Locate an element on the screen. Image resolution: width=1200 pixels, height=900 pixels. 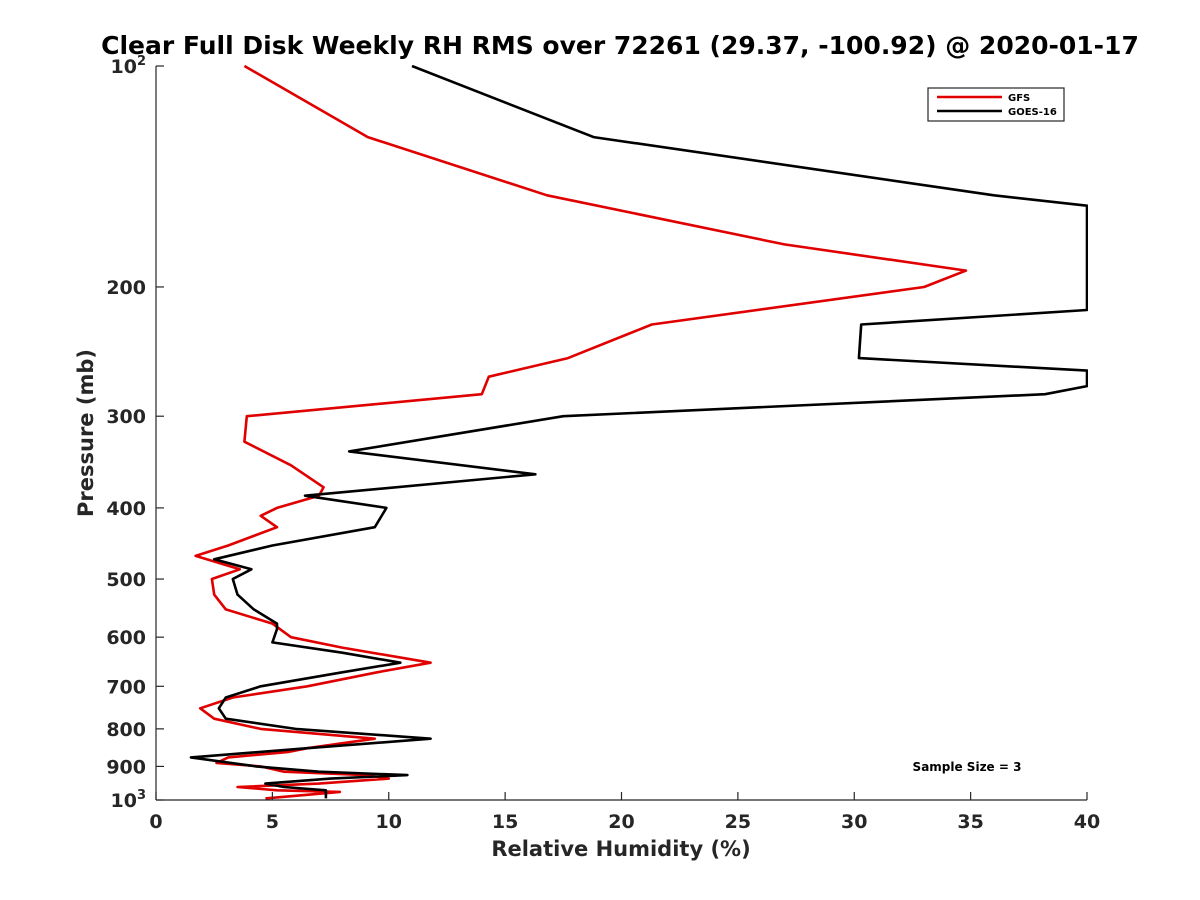
y-tick-label: 200 is located at coordinates (126, 288).